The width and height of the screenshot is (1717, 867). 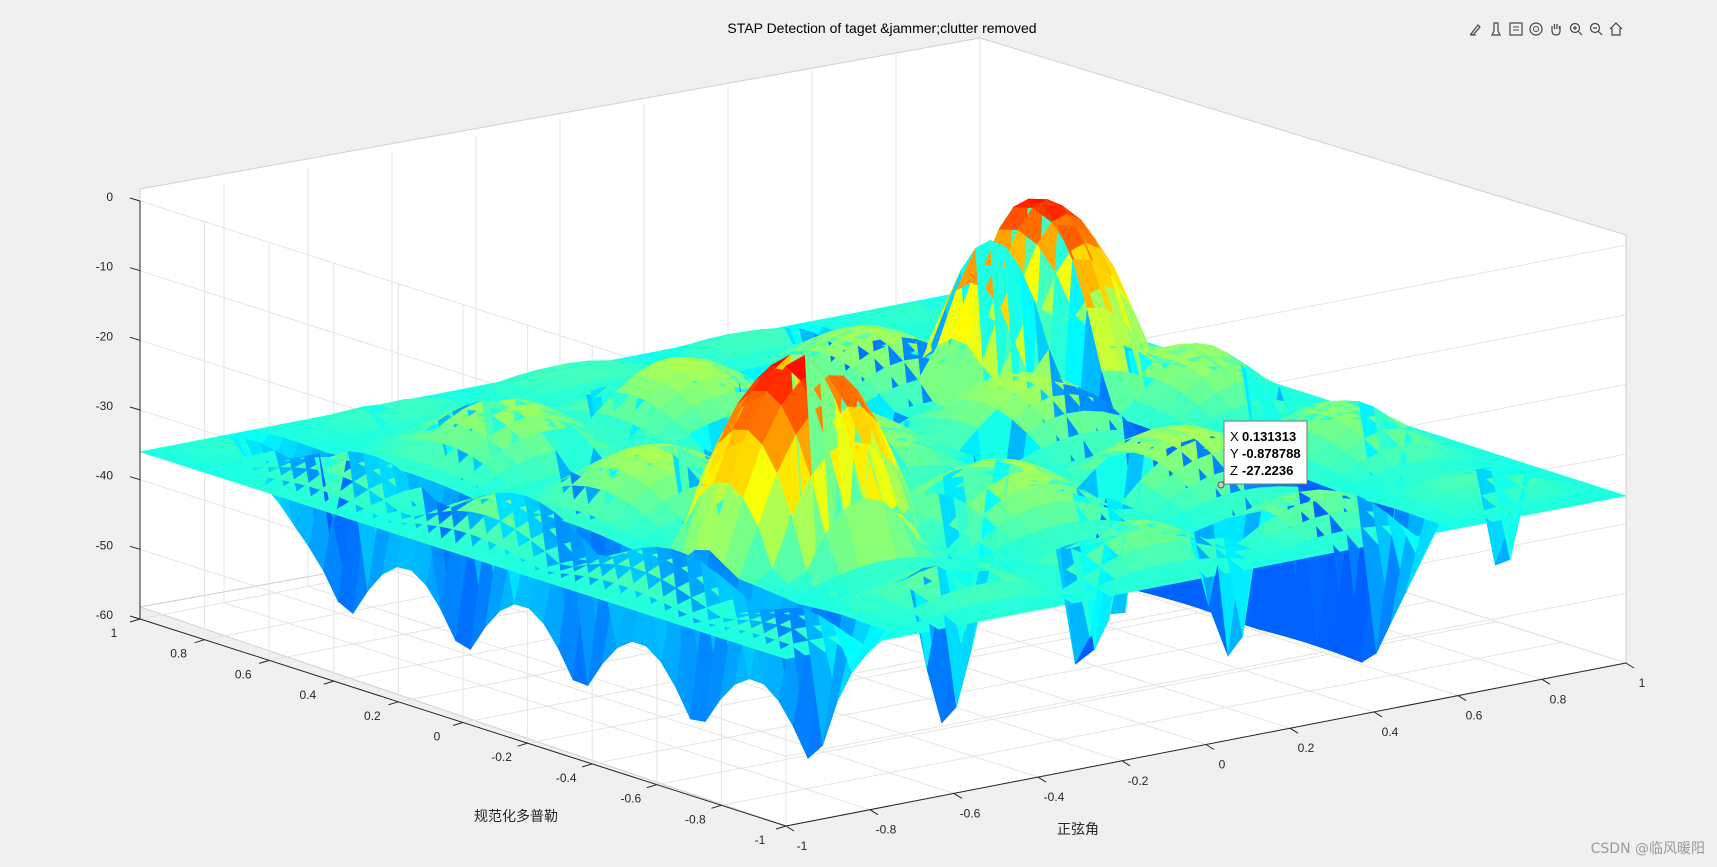 I want to click on y-tick-label: -0.8, so click(x=695, y=819).